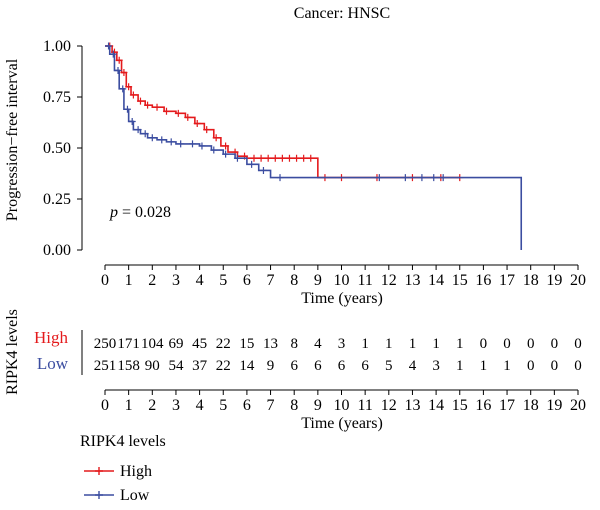 This screenshot has height=510, width=600. I want to click on x-tick-label: 13, so click(412, 280).